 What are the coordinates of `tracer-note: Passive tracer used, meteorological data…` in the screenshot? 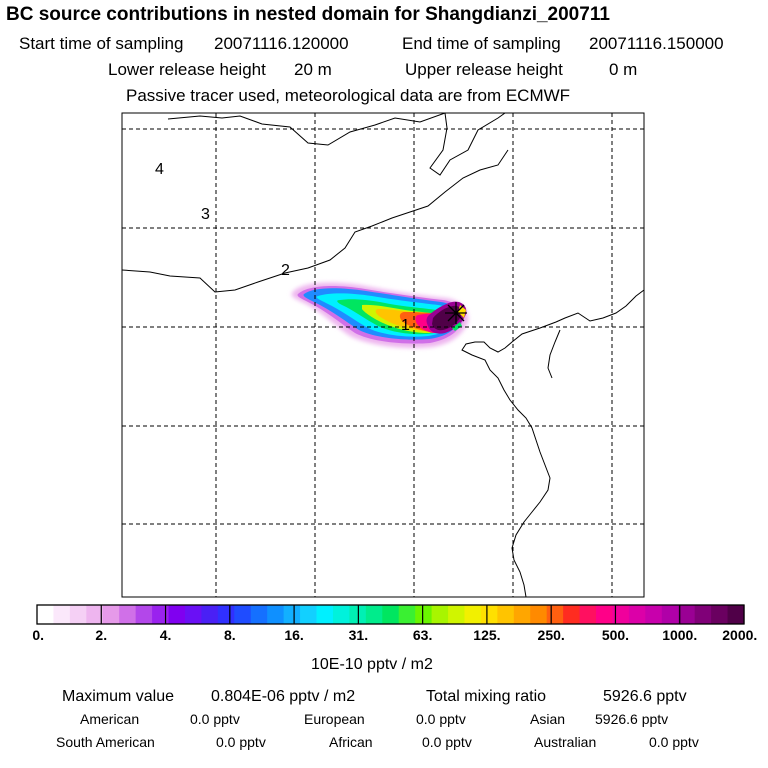 It's located at (348, 95).